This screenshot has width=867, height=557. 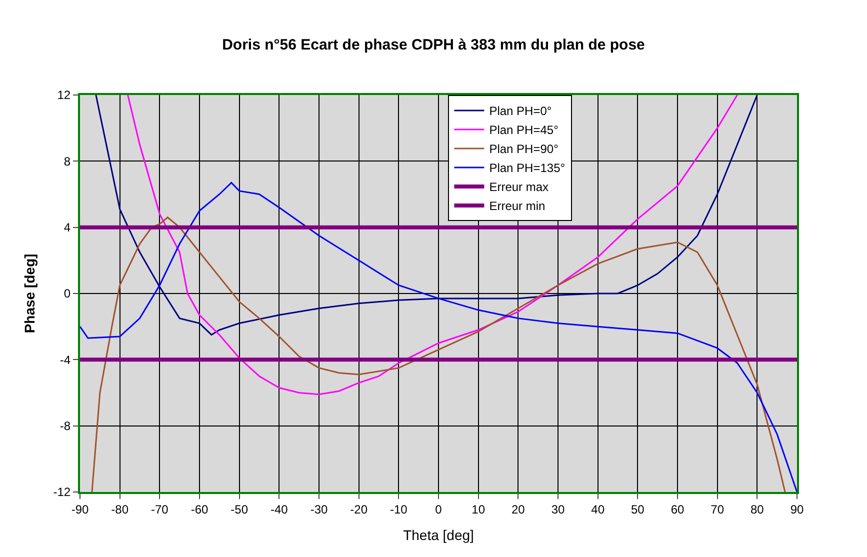 What do you see at coordinates (517, 206) in the screenshot?
I see `legend-label: Erreur min` at bounding box center [517, 206].